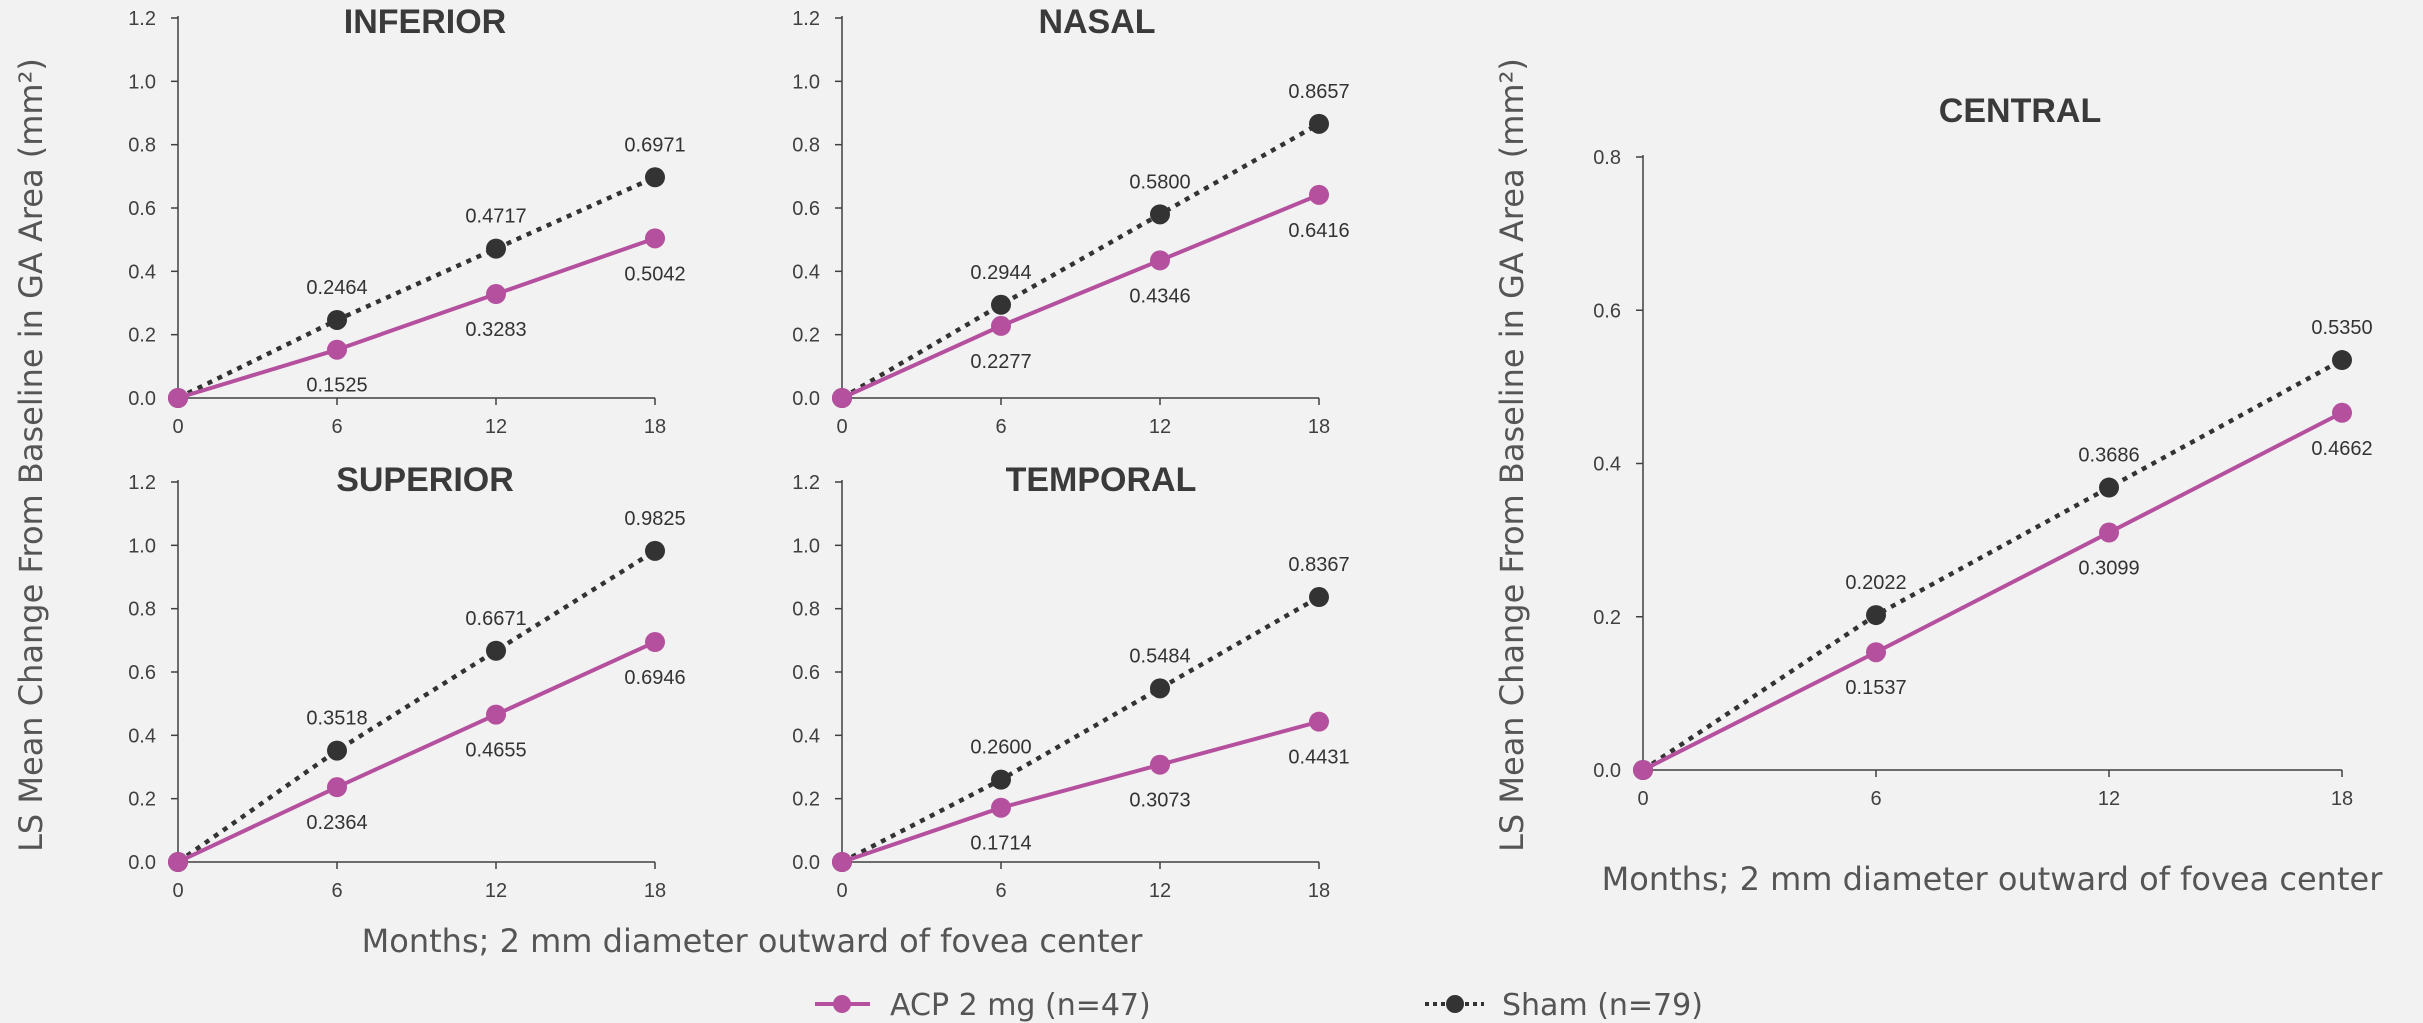 This screenshot has height=1023, width=2423. Describe the element at coordinates (1159, 296) in the screenshot. I see `acp-data-label: 0.4346` at that location.